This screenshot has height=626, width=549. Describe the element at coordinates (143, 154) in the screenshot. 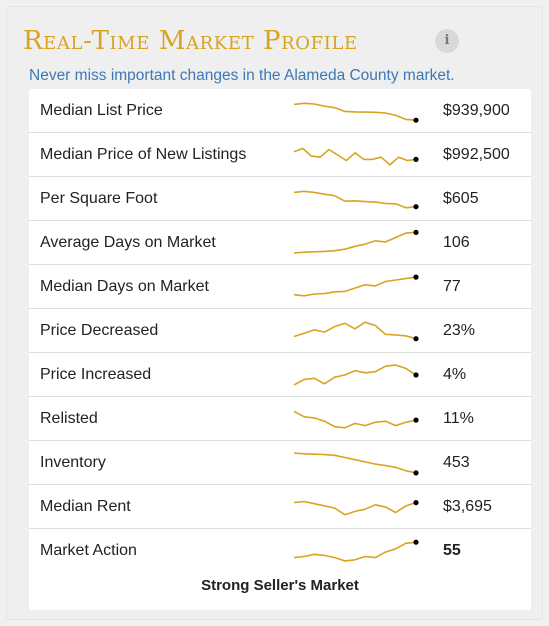

I see `metric-label: Median Price of New Listings` at that location.